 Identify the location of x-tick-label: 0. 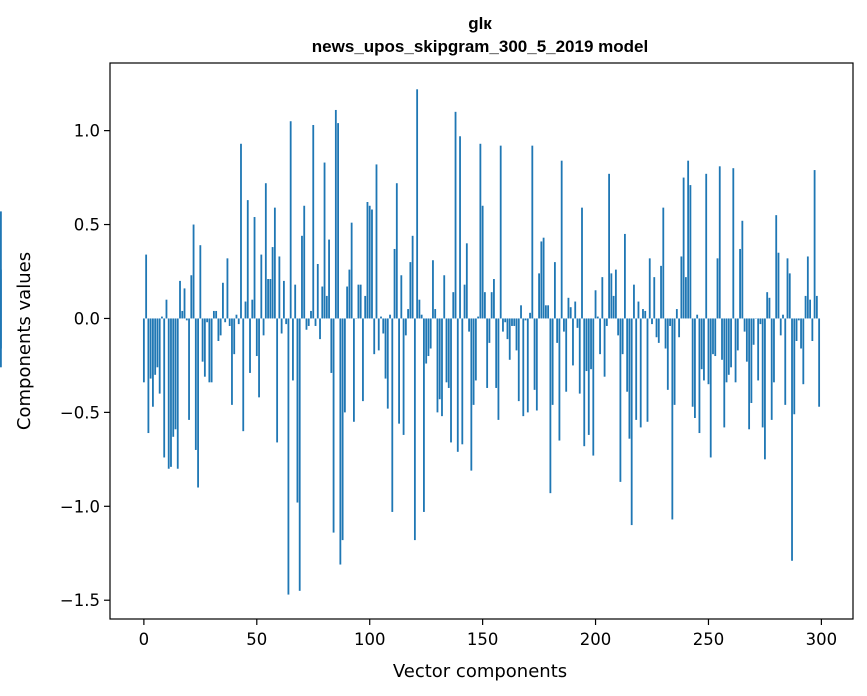
(144, 639).